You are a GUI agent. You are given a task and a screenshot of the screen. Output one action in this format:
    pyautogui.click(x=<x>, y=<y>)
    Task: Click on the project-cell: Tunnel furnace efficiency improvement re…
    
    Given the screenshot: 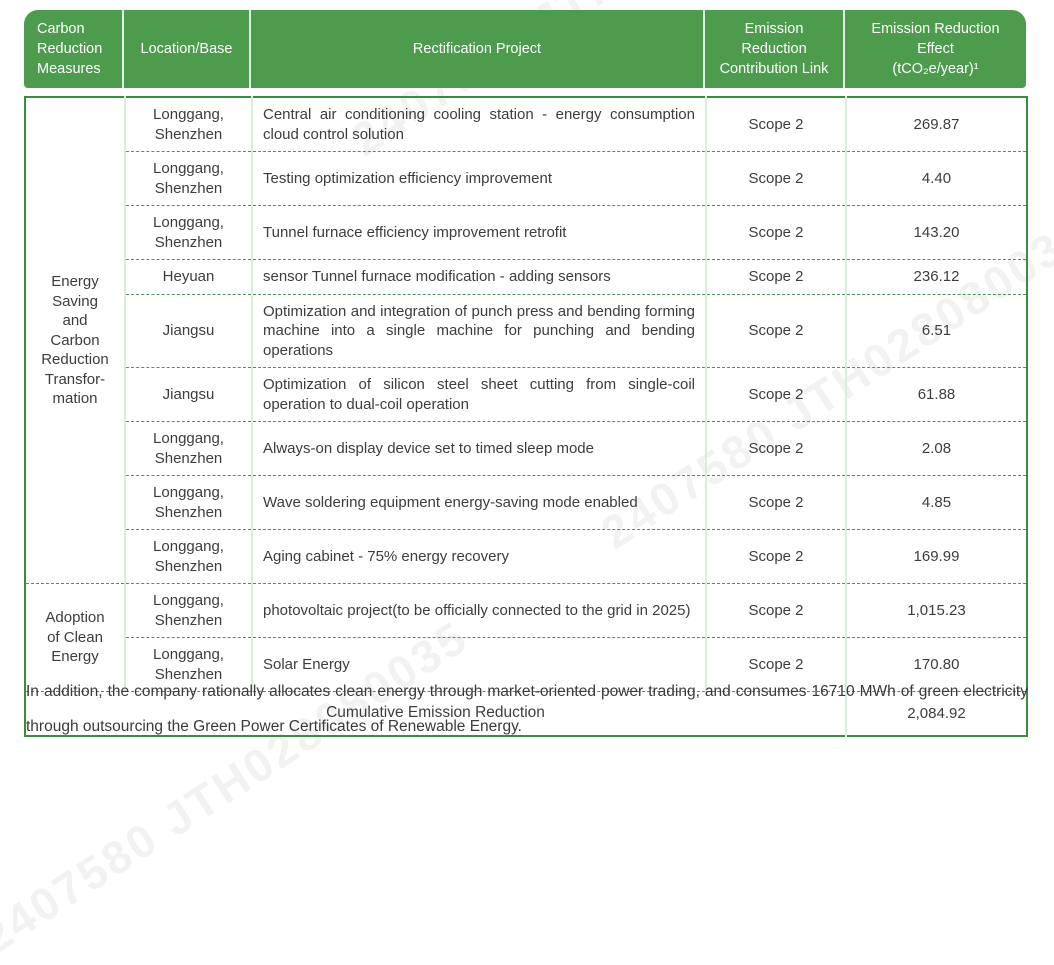 What is the action you would take?
    pyautogui.click(x=479, y=232)
    